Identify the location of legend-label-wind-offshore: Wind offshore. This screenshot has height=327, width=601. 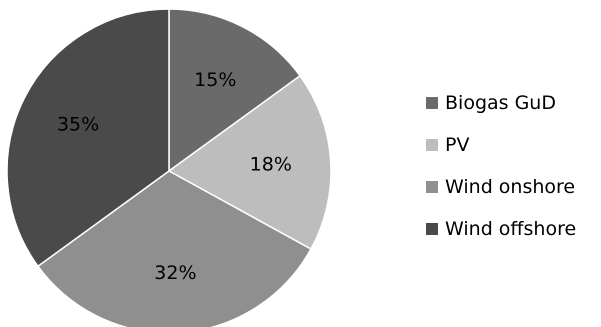
(510, 229).